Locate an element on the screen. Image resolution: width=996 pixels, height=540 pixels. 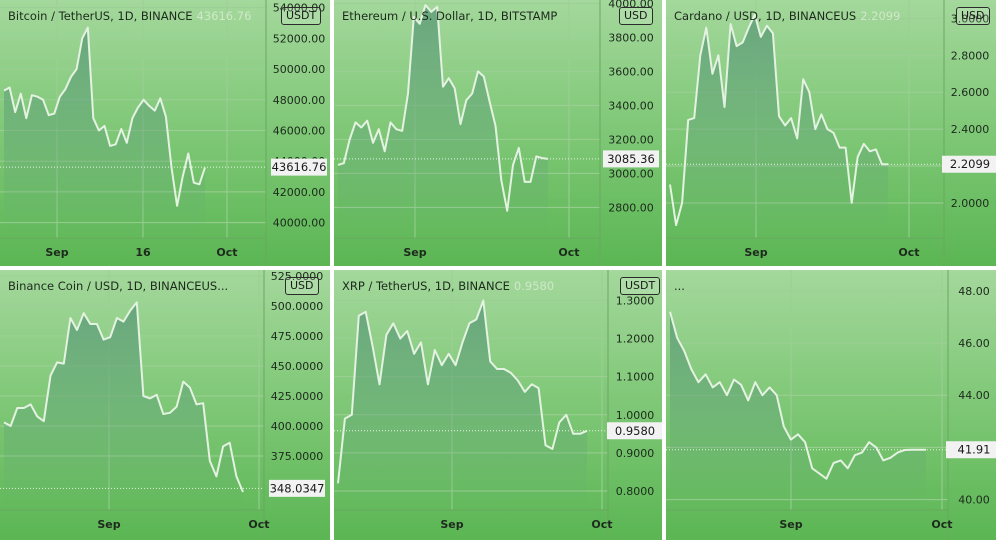
y-tick-label: 46000.00 is located at coordinates (299, 131).